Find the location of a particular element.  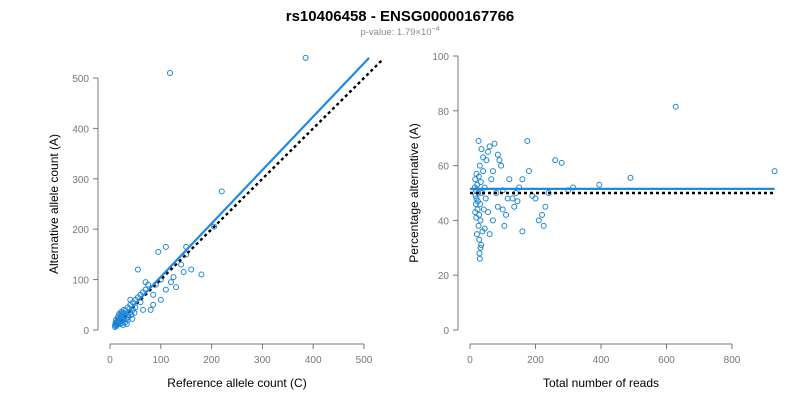

y-tick-label: 60 is located at coordinates (444, 167).